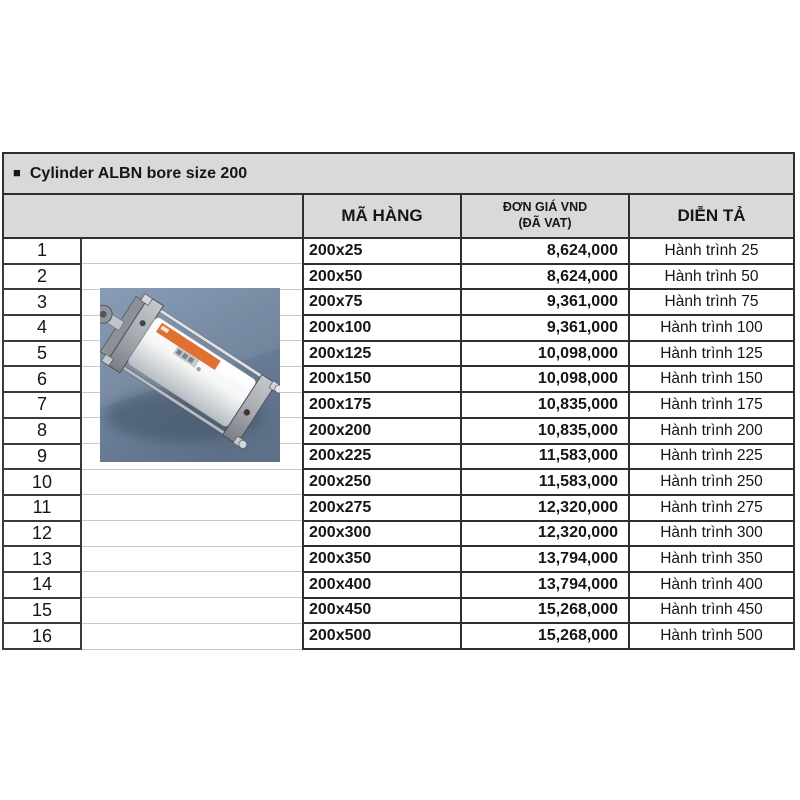  What do you see at coordinates (382, 353) in the screenshot?
I see `product-code: 200x125` at bounding box center [382, 353].